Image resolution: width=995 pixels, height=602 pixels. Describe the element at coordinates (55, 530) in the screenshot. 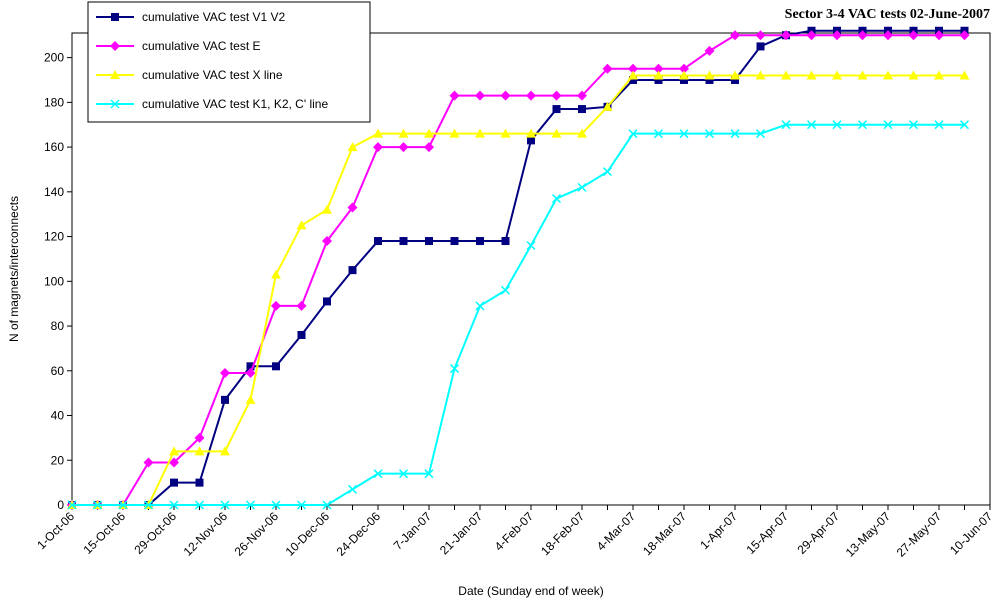

I see `x-tick-label: 1-Oct-06` at that location.